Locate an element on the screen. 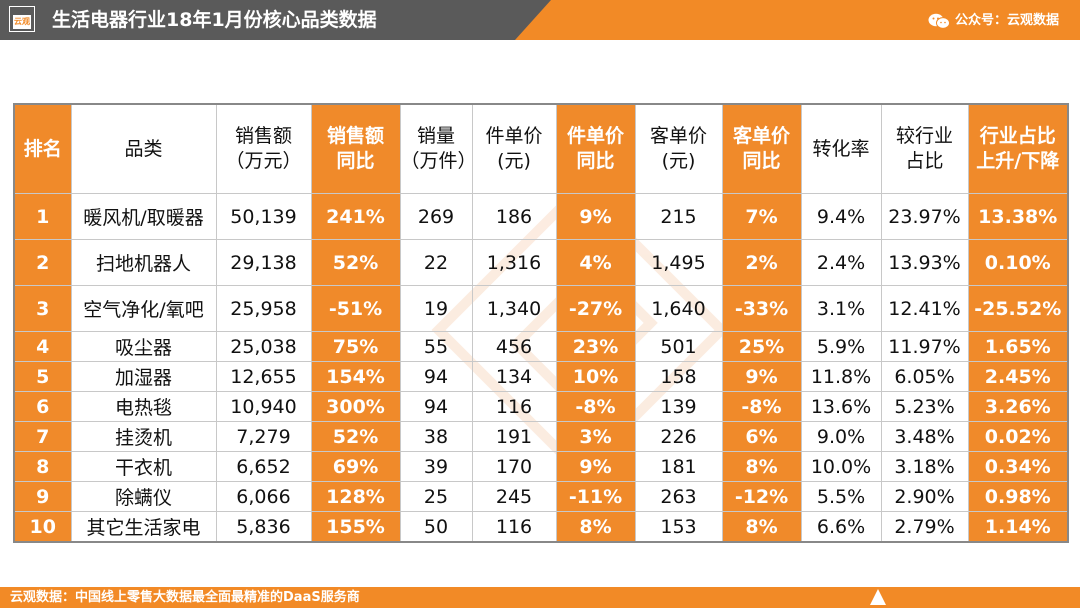 The image size is (1080, 608). cell-sales: 29,138 is located at coordinates (263, 262).